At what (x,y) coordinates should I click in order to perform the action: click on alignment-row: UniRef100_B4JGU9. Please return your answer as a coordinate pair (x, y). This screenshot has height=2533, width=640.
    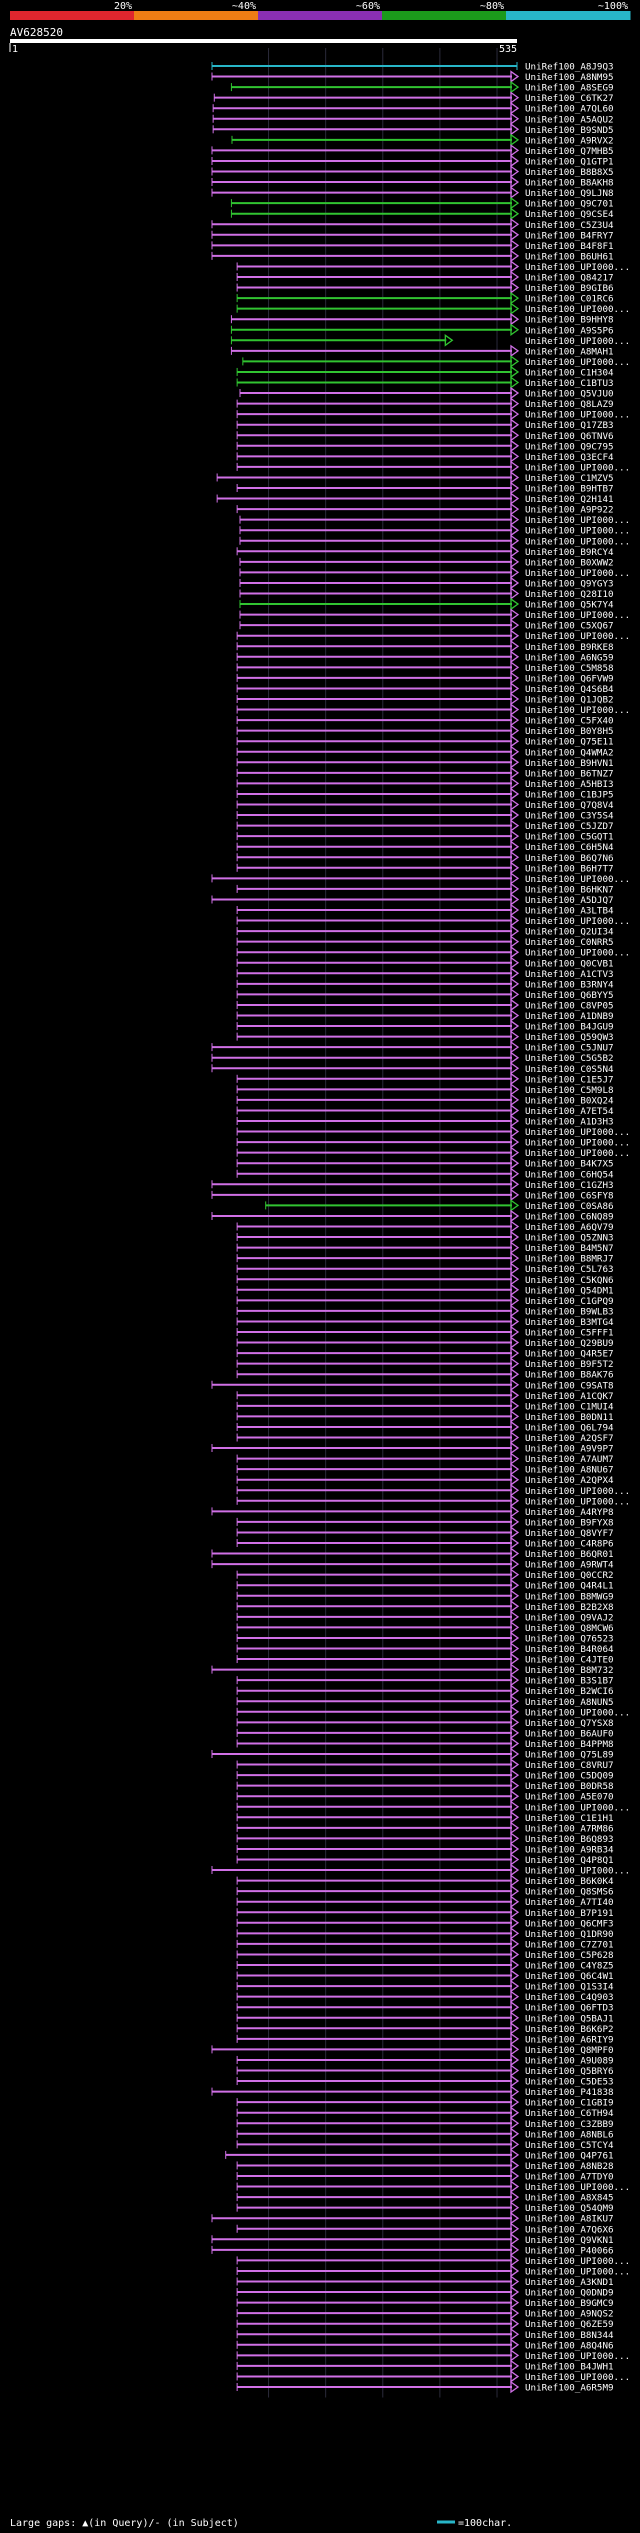
    Looking at the image, I should click on (425, 1026).